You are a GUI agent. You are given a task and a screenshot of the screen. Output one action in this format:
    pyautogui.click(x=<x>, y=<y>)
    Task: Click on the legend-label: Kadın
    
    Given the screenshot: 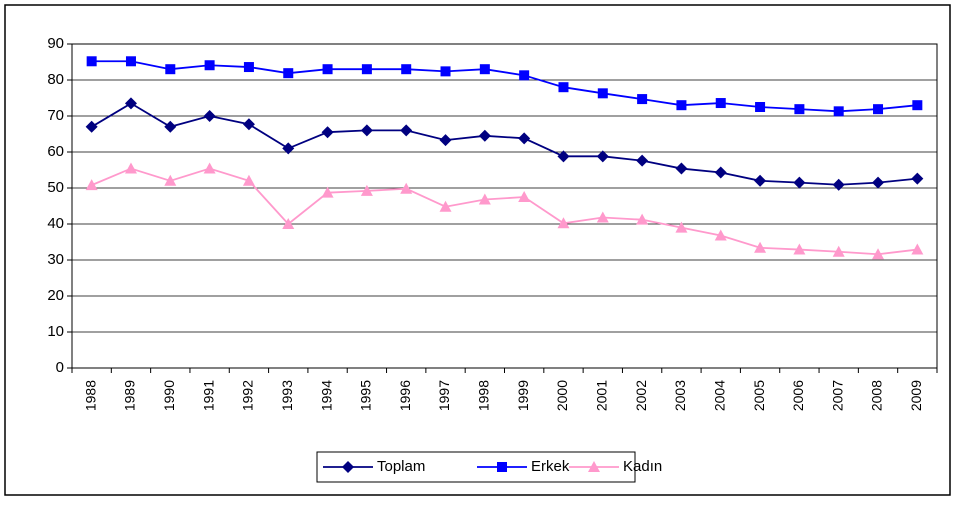 What is the action you would take?
    pyautogui.click(x=642, y=466)
    